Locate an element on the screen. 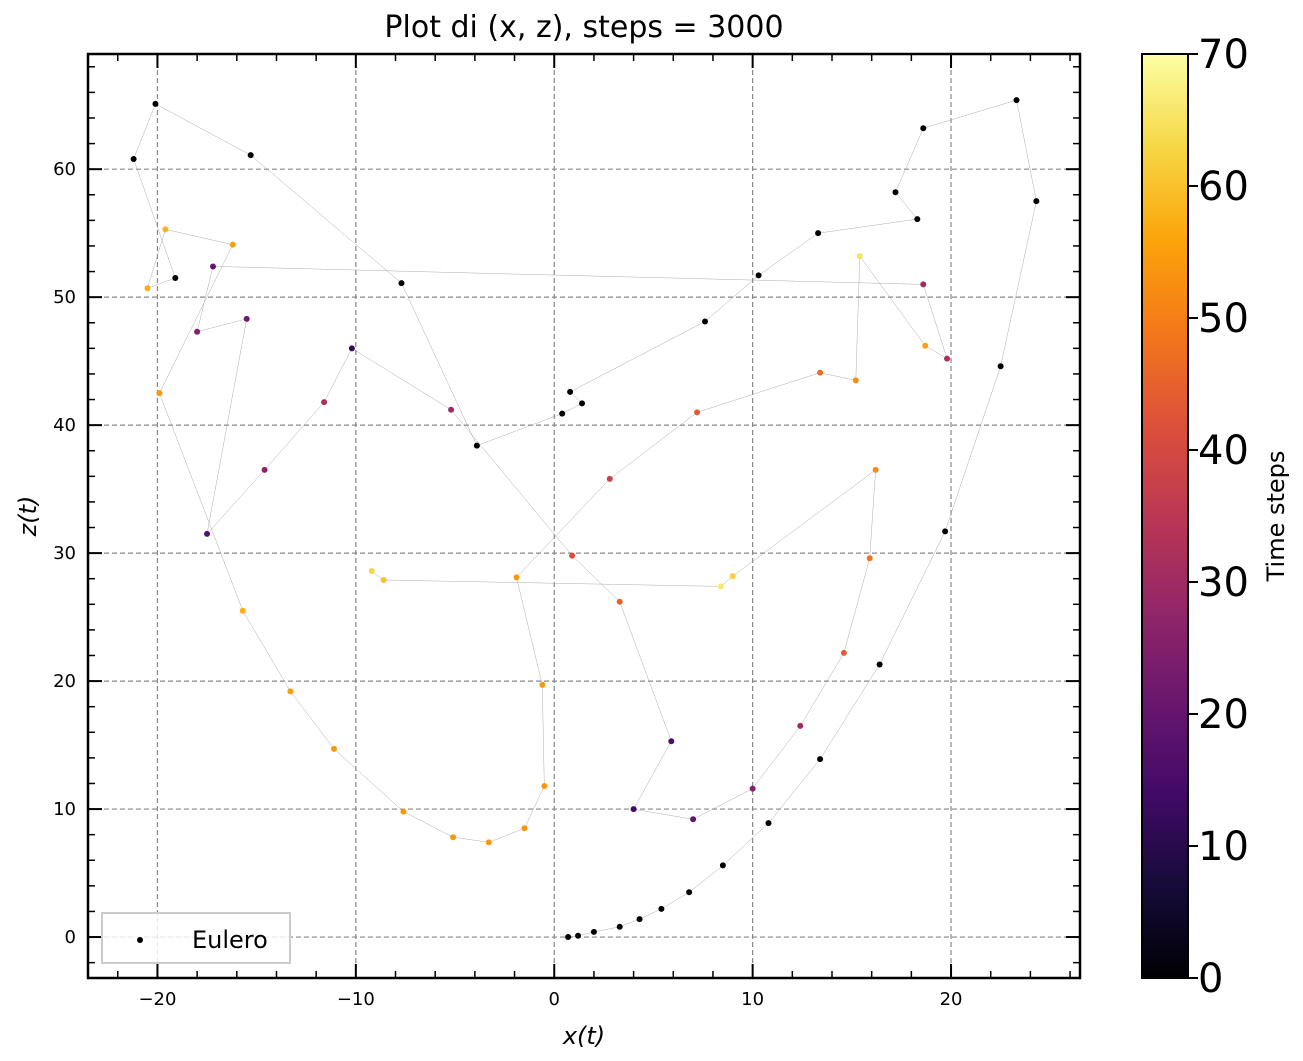  colorbar-gradient is located at coordinates (1165, 516).